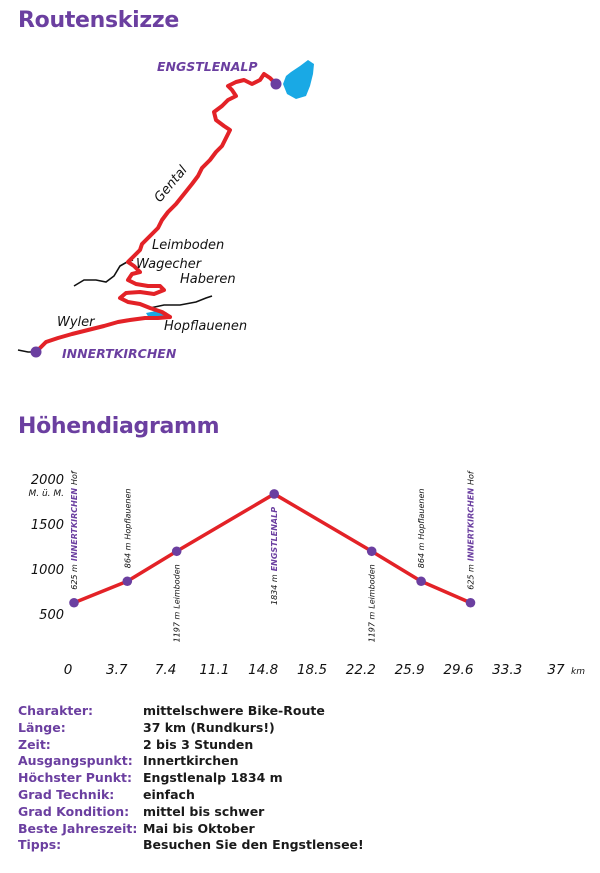 This screenshot has width=600, height=873. I want to click on info-row: Grad Technik: einfach, so click(191, 795).